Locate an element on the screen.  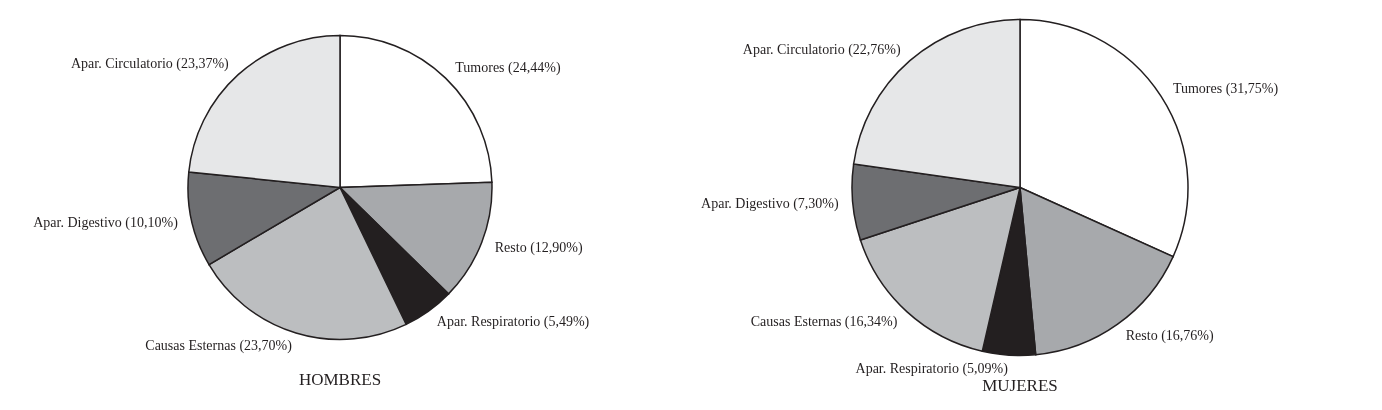
text: MUJERES is located at coordinates (1020, 386).